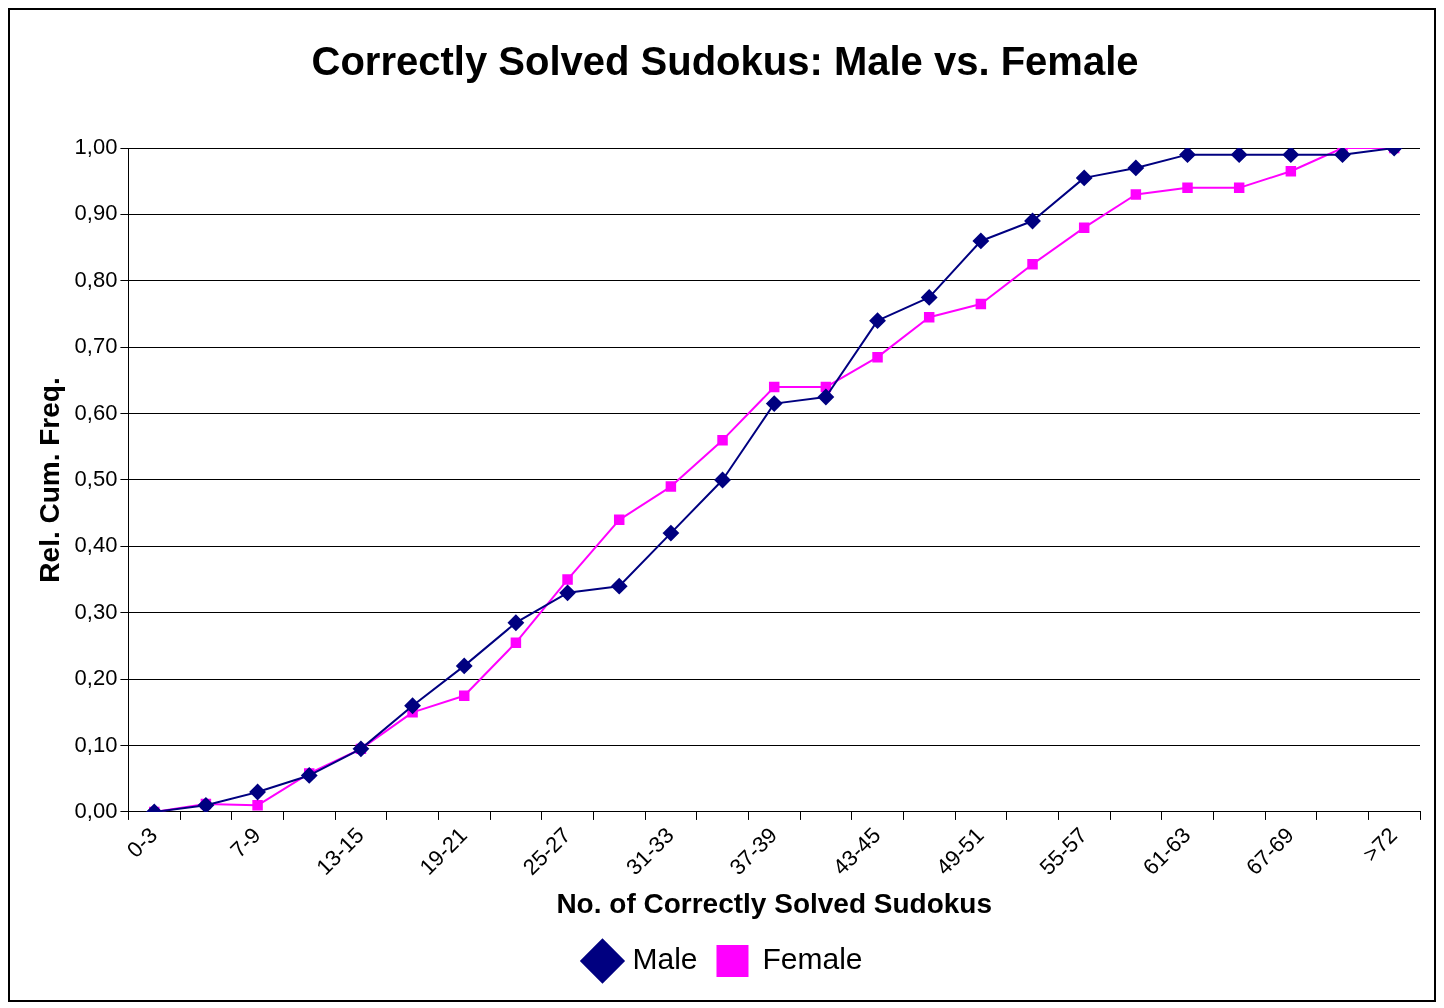 This screenshot has width=1444, height=1008. Describe the element at coordinates (665, 959) in the screenshot. I see `legend-label: Male` at that location.